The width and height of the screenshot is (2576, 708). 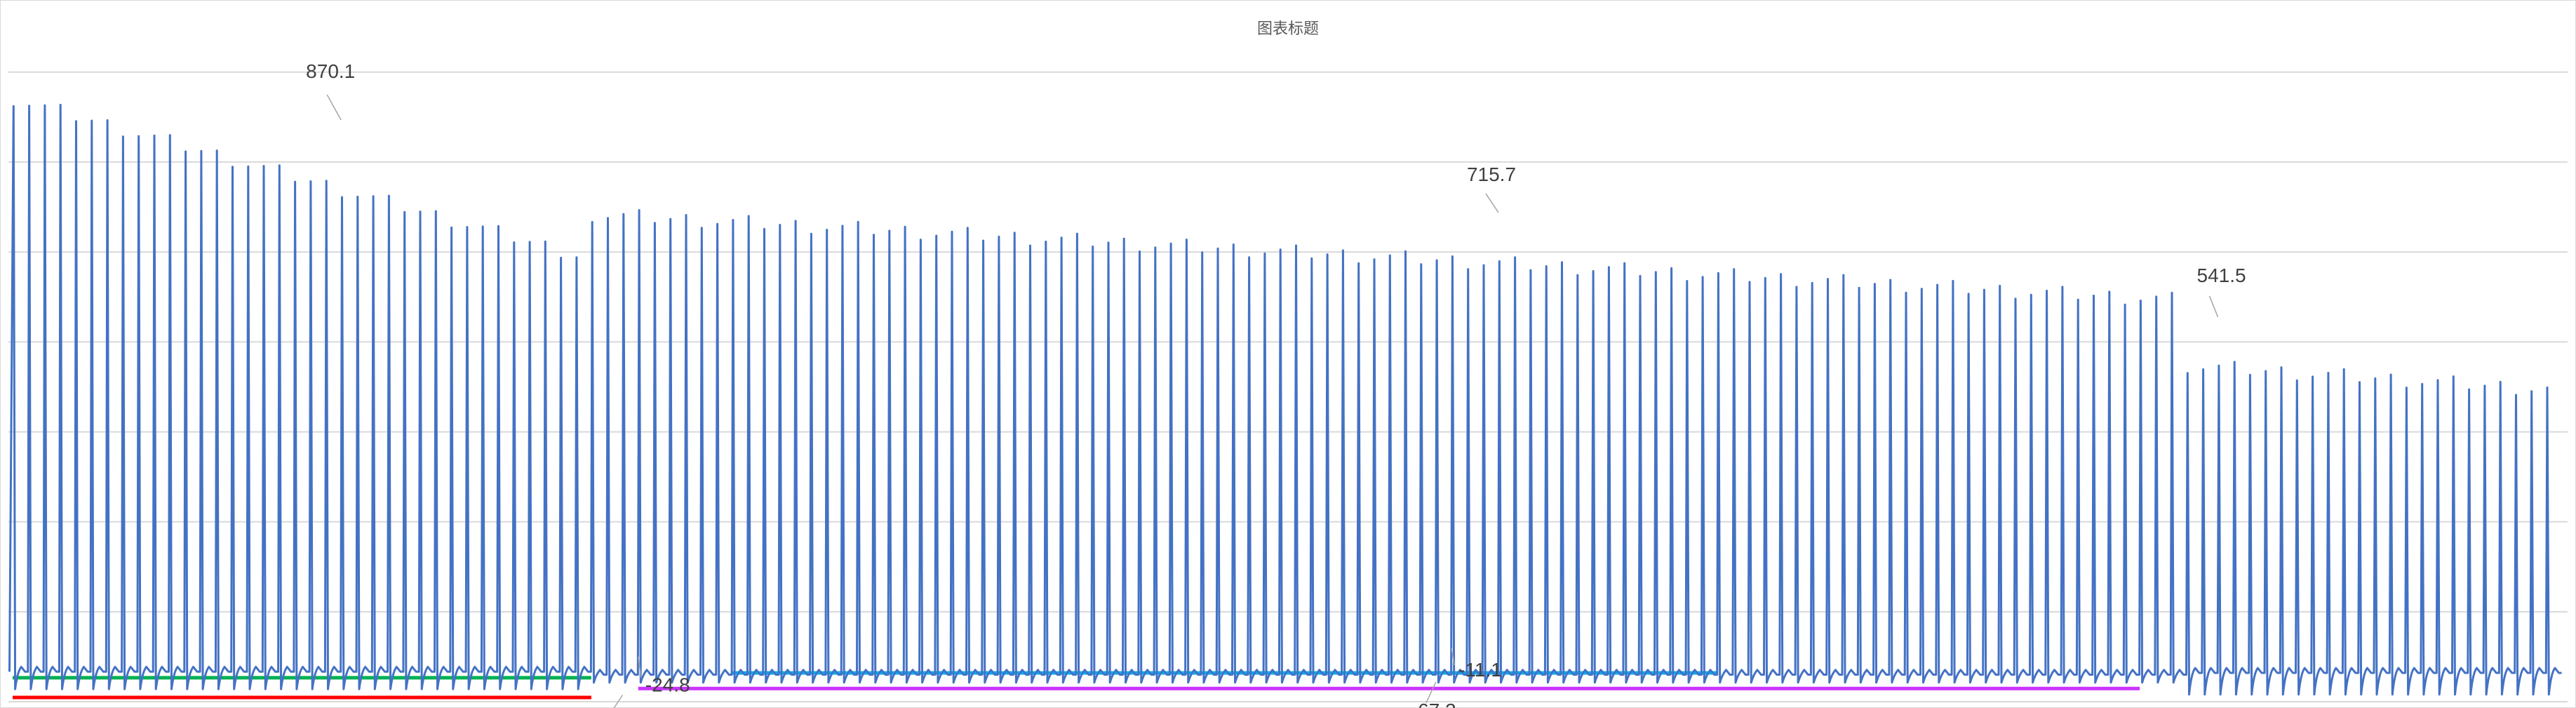 I want to click on chart-title: 图表标题, so click(x=1288, y=28).